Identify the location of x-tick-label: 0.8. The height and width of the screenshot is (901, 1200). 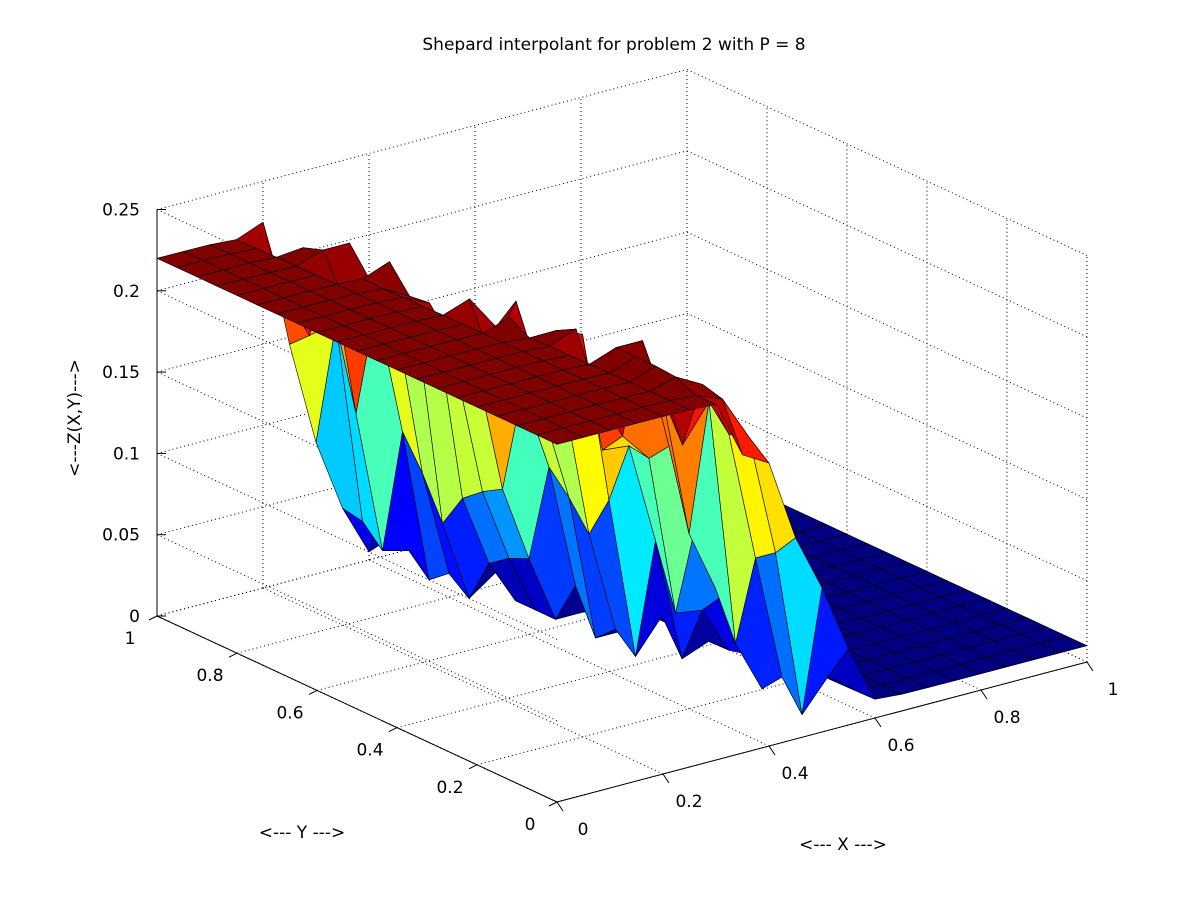
(1006, 718).